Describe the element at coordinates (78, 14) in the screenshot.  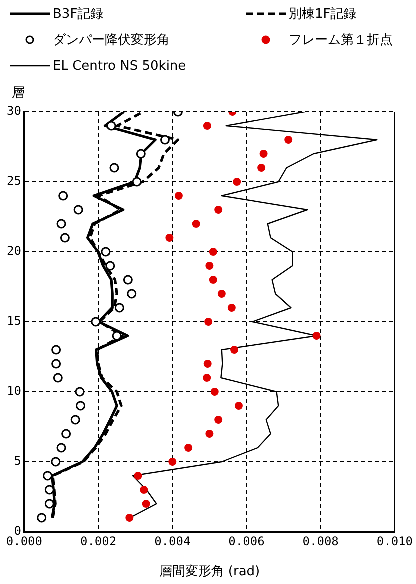
I see `legend-label: B3F記録` at that location.